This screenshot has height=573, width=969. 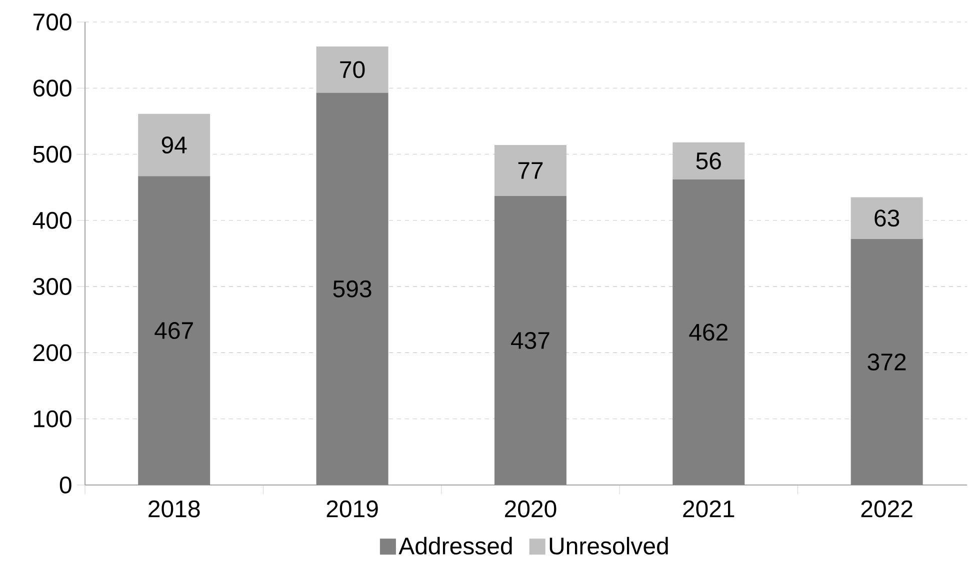 What do you see at coordinates (174, 509) in the screenshot?
I see `x-tick-label: 2018` at bounding box center [174, 509].